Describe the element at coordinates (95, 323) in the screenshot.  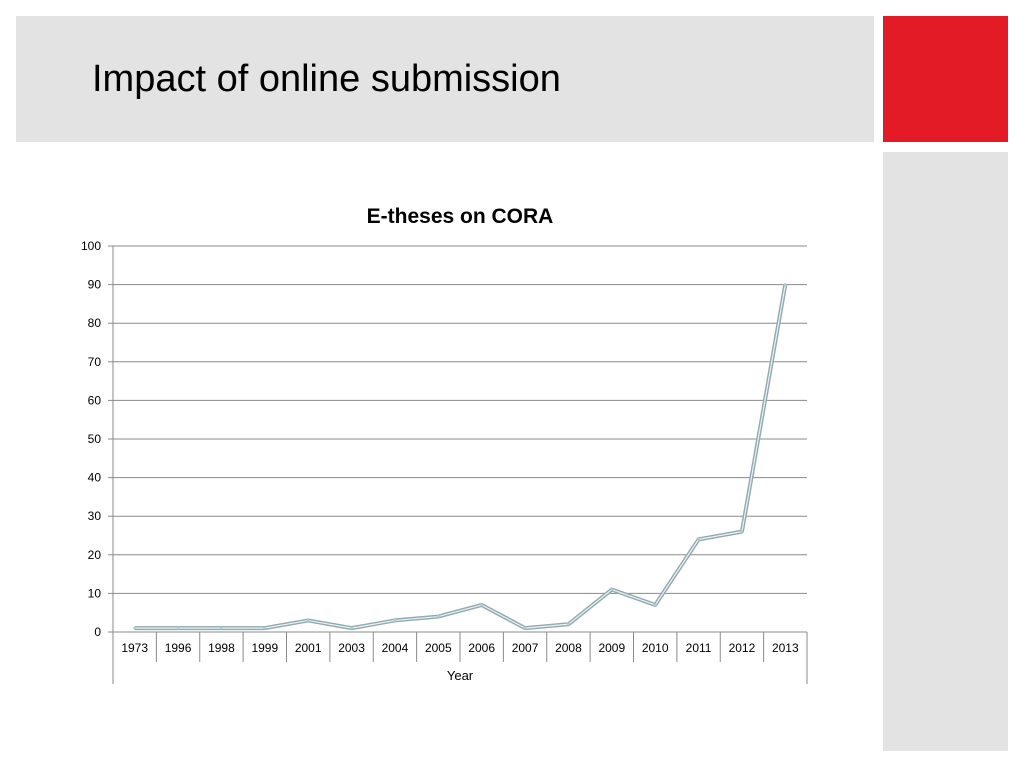
I see `y-tick-label: 80` at that location.